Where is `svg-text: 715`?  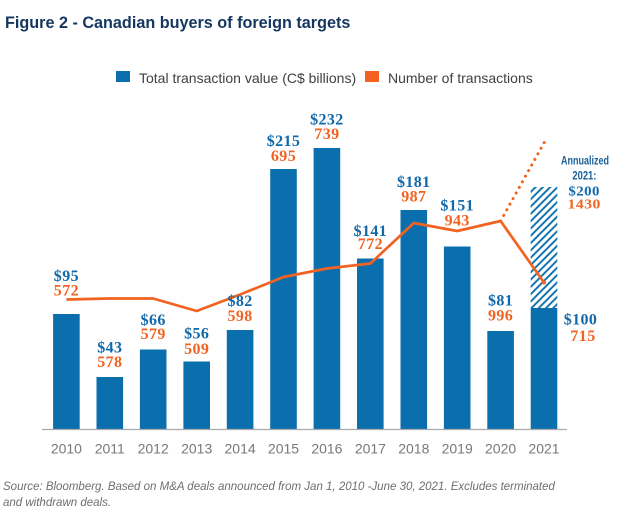
svg-text: 715 is located at coordinates (582, 336).